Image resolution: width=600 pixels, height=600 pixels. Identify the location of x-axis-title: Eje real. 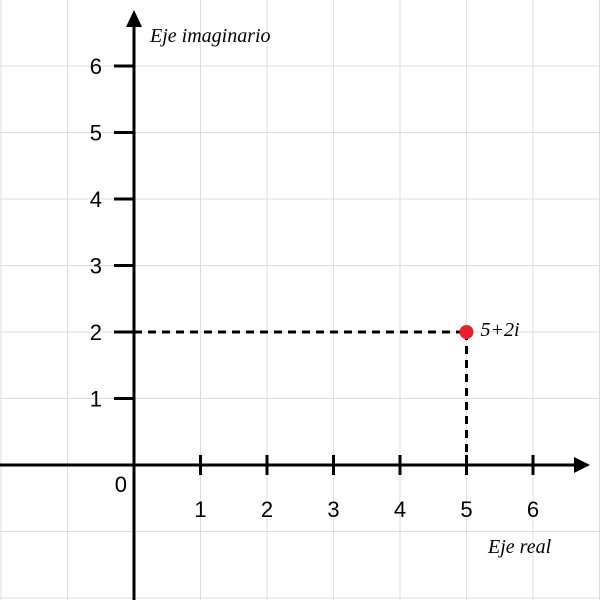
(519, 547).